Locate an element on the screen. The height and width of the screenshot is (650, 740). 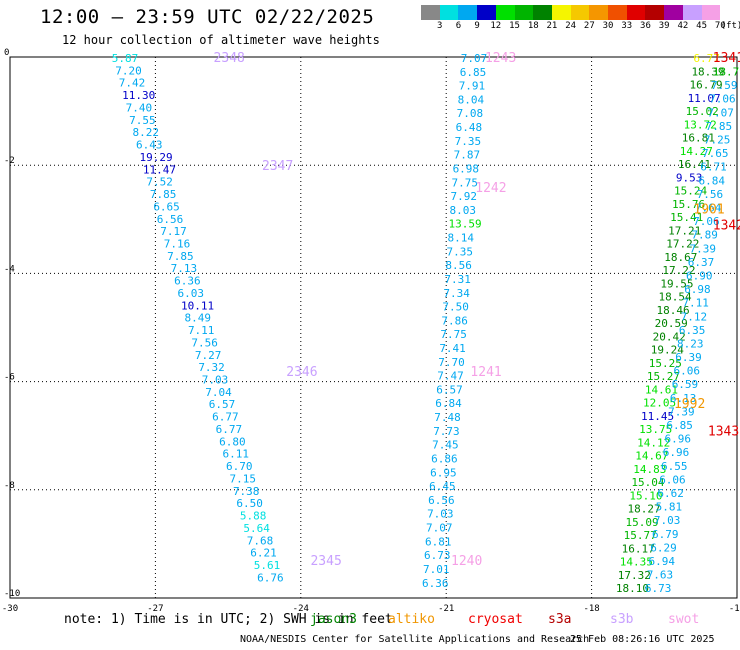
wave-height-value: 7.50 is located at coordinates (455, 307).